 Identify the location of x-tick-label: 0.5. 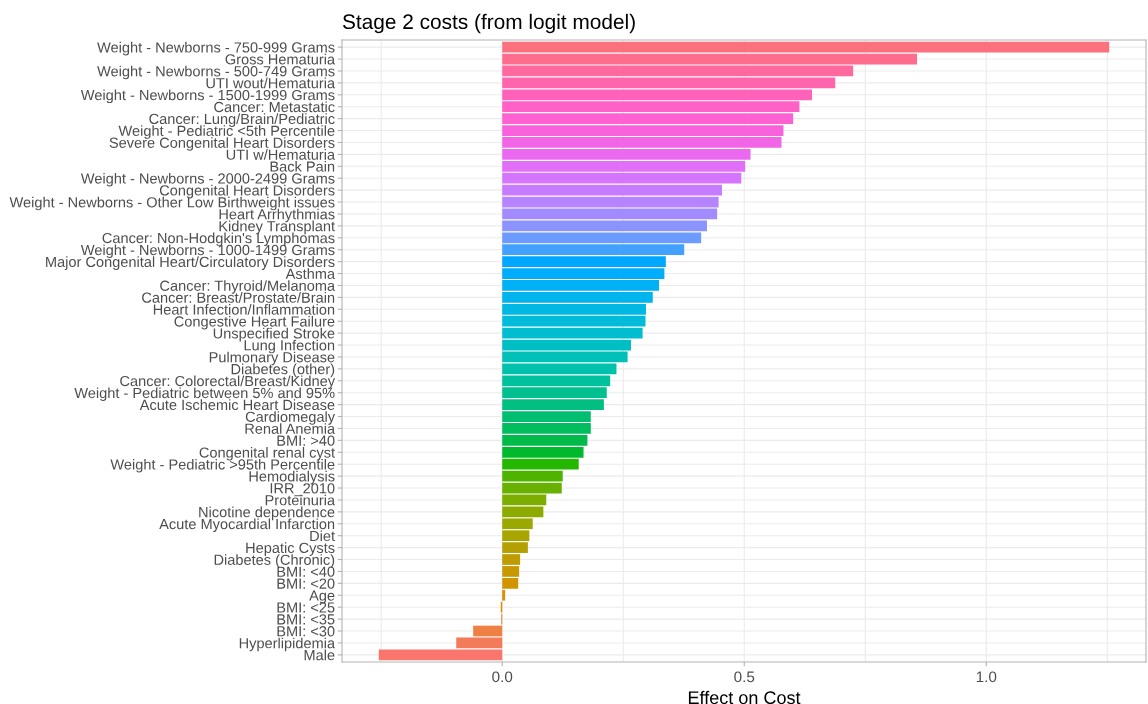
(744, 677).